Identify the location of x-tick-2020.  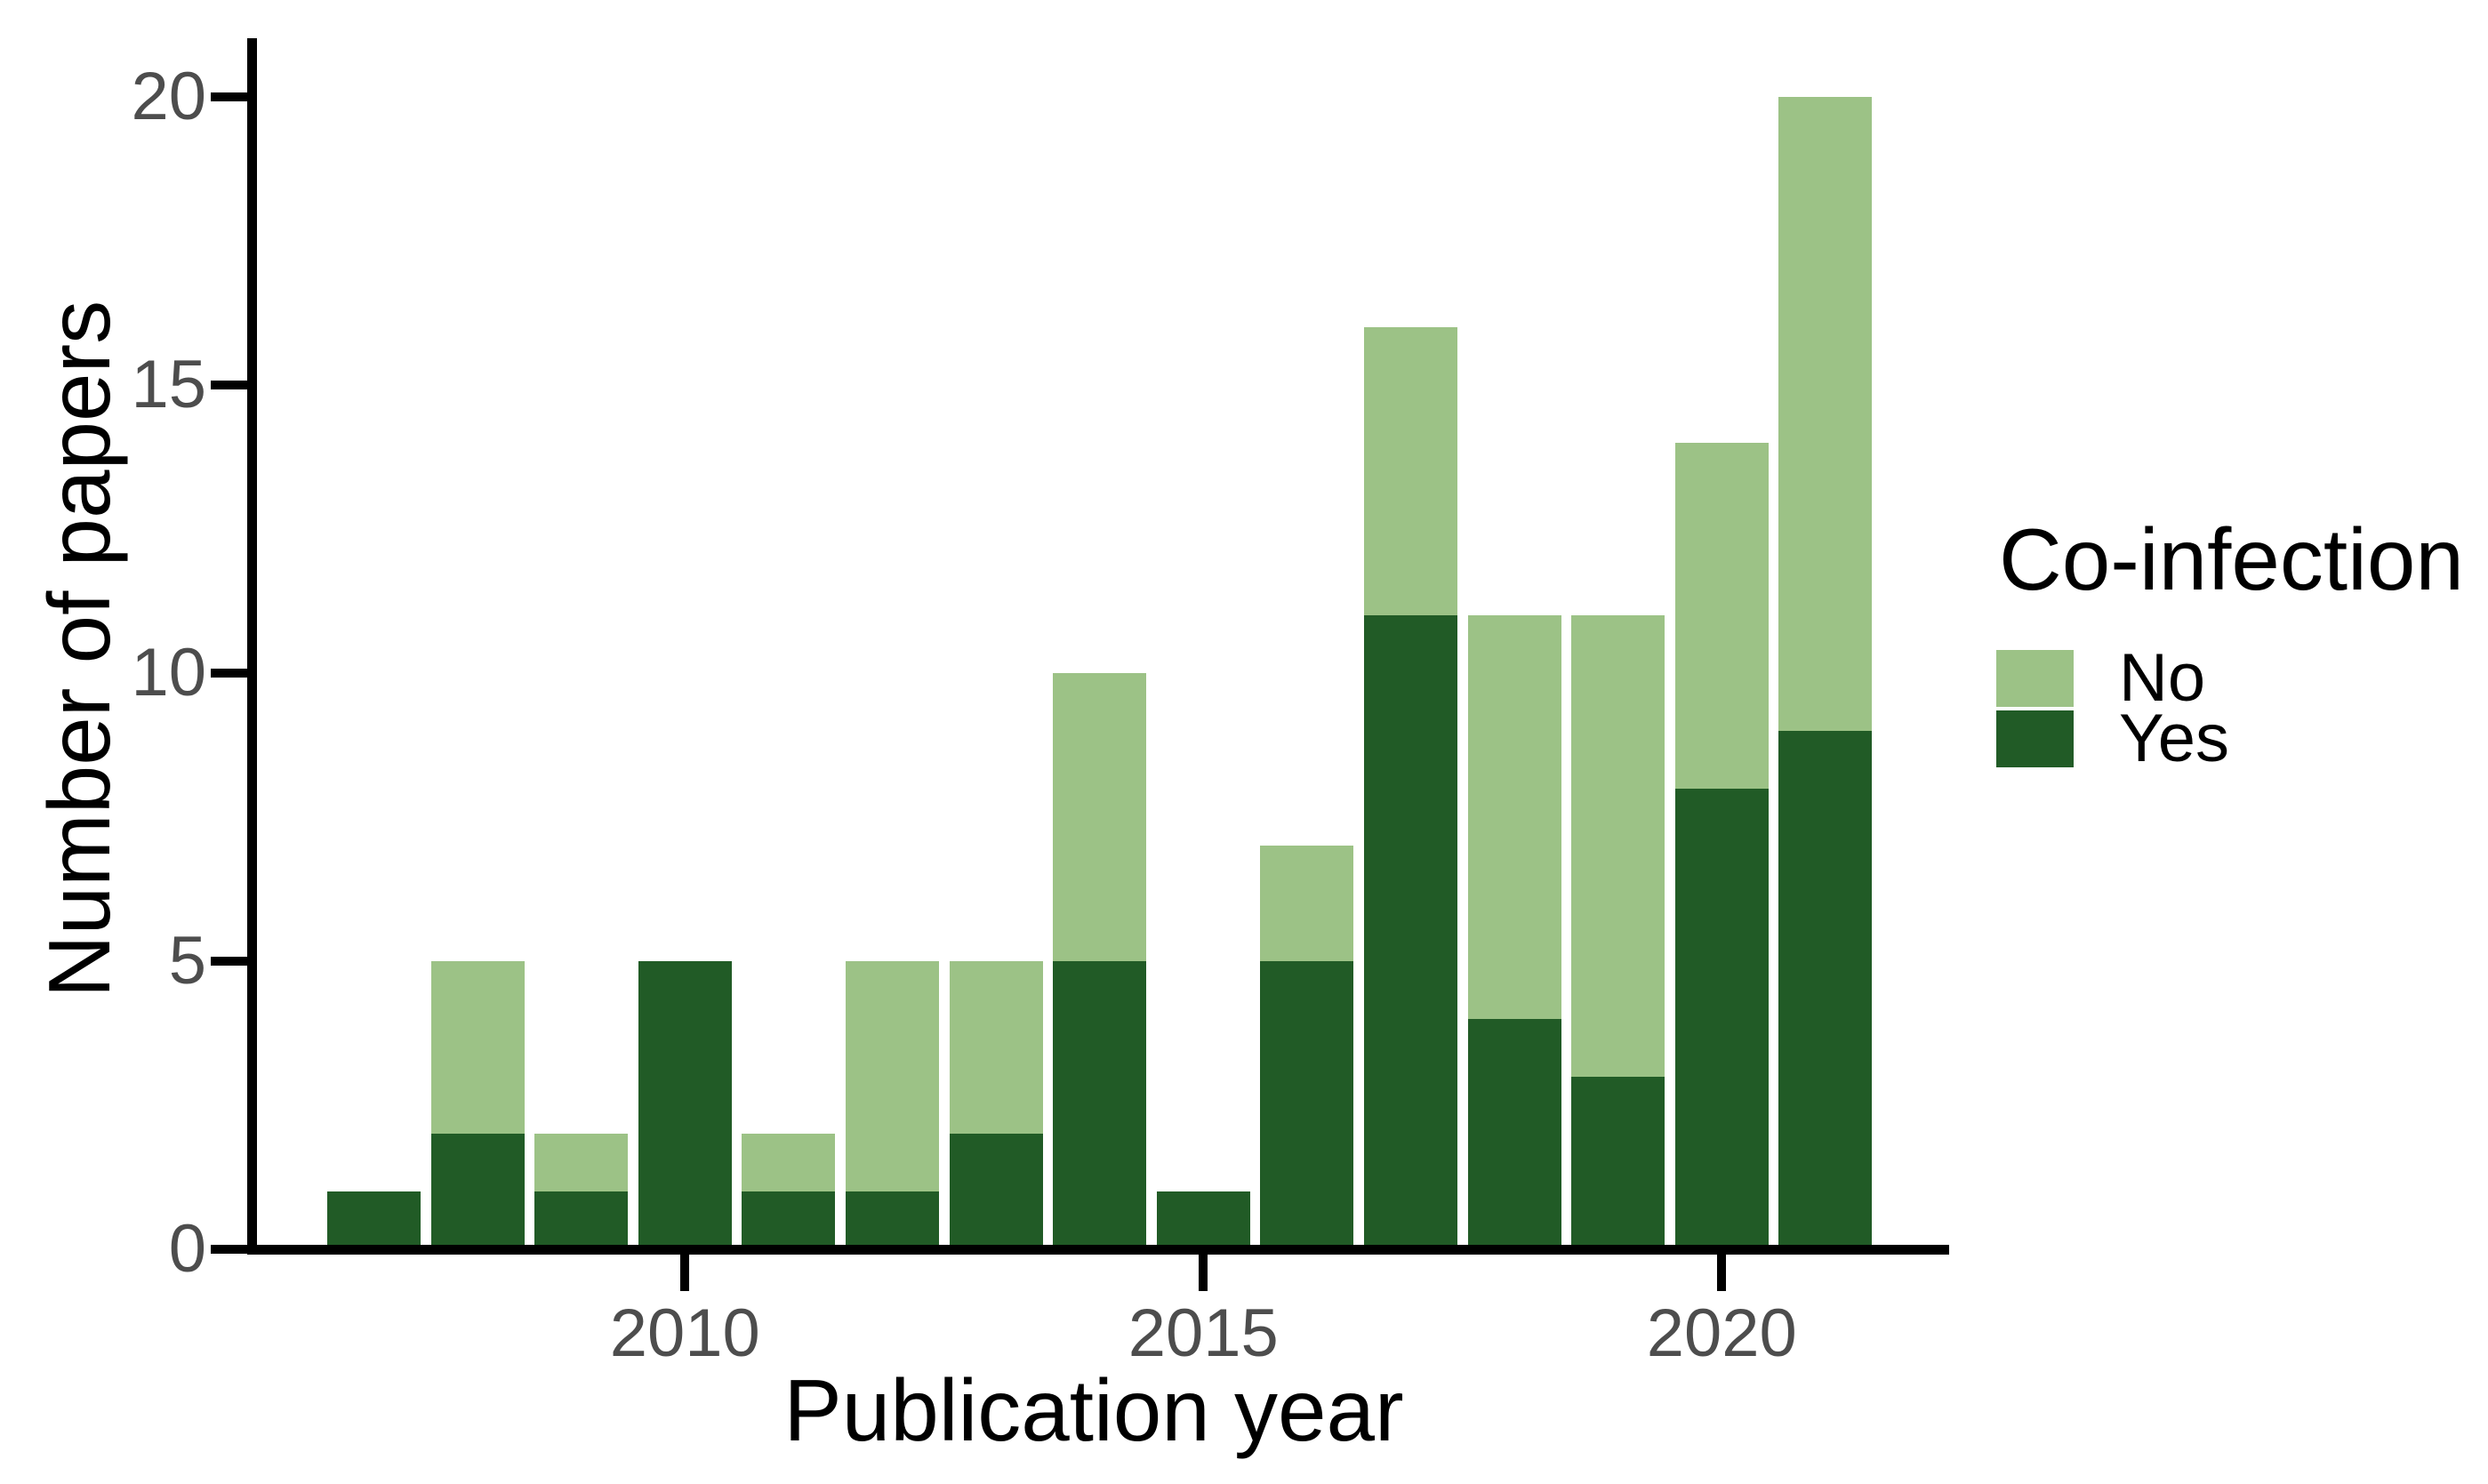
(1722, 1272).